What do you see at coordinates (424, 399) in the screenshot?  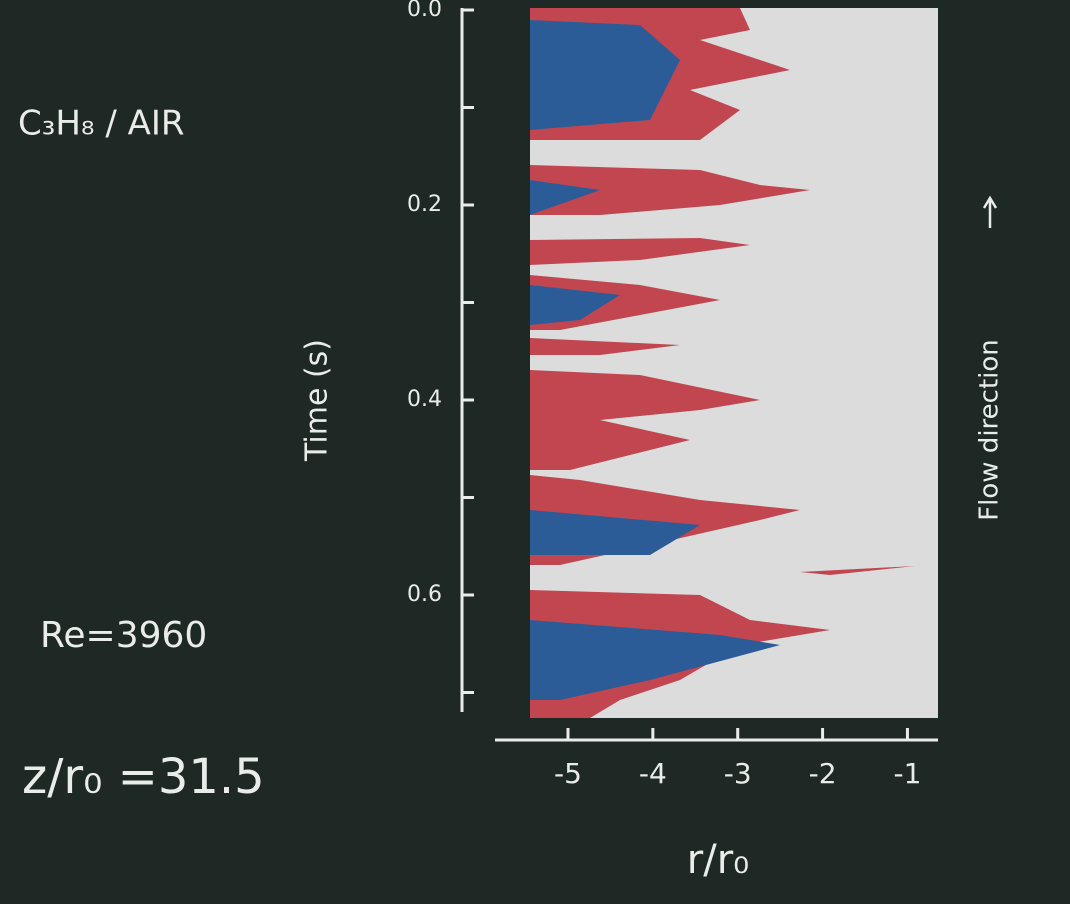 I see `y-tick-label: 0.4` at bounding box center [424, 399].